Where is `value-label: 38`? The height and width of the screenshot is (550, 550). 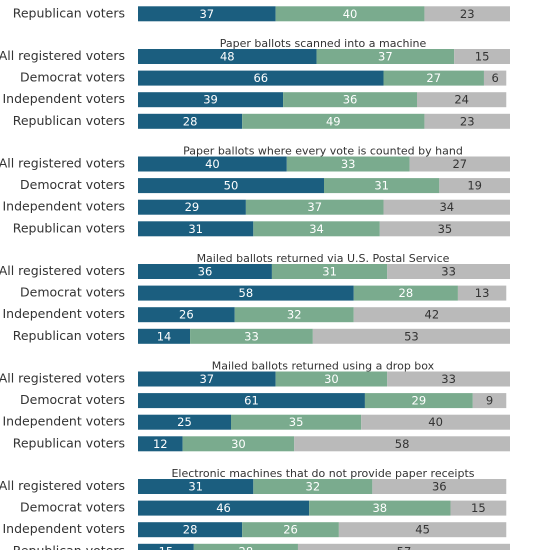 value-label: 38 is located at coordinates (379, 508).